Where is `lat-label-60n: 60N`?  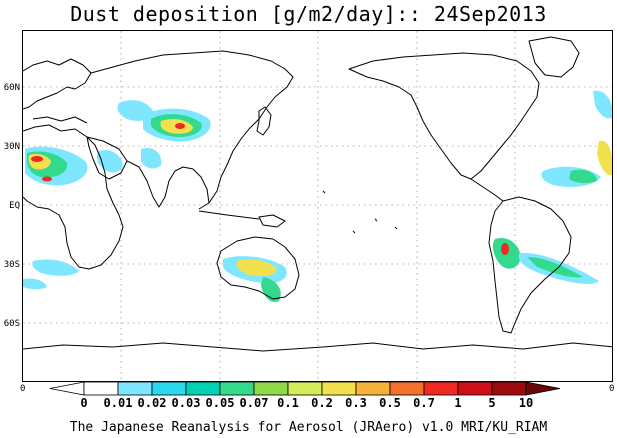
lat-label-60n: 60N is located at coordinates (11, 88).